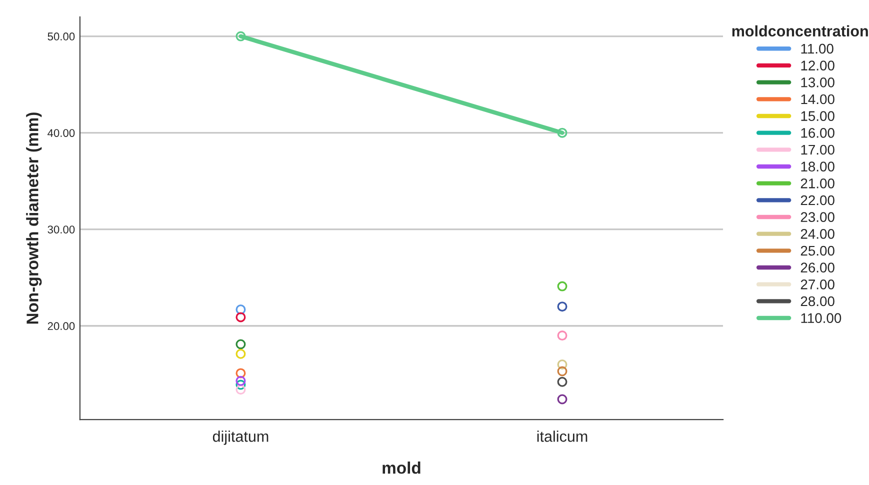 The width and height of the screenshot is (869, 485). I want to click on legend-label: 25.00, so click(817, 251).